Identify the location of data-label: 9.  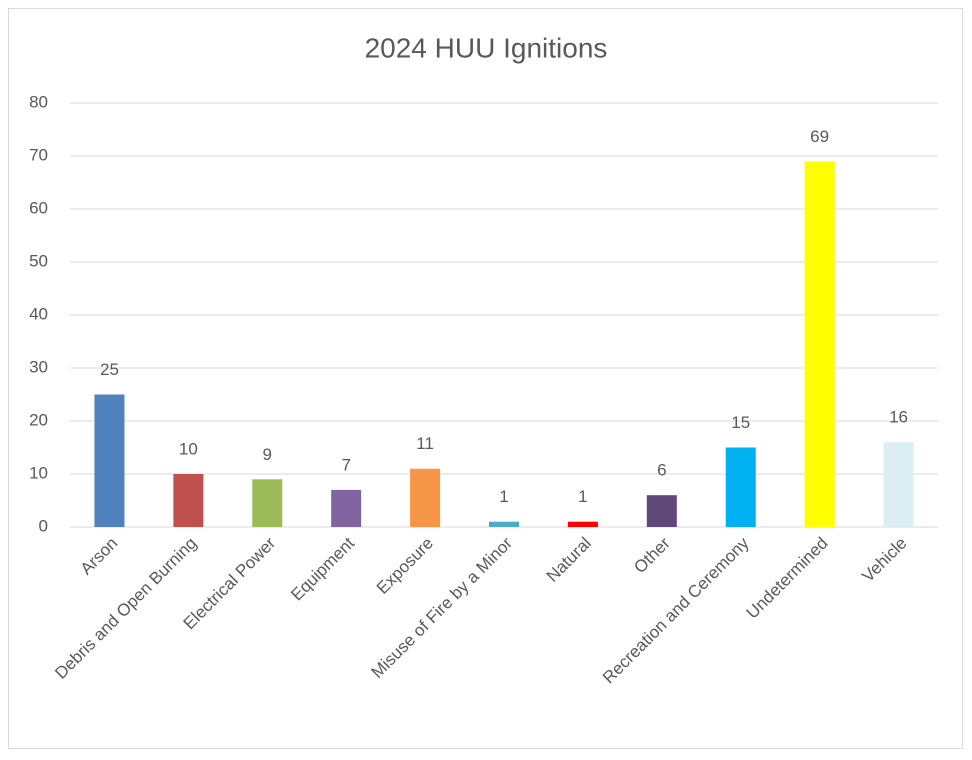
(267, 454).